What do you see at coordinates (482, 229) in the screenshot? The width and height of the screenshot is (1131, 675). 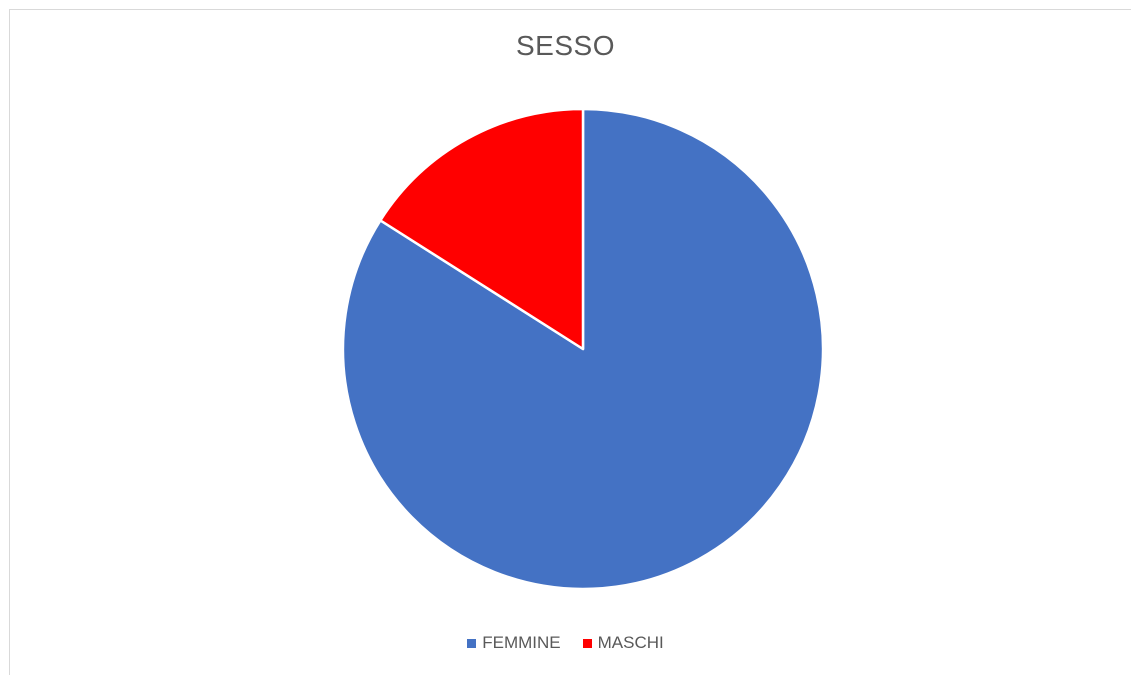 I see `pie-slice-maschi` at bounding box center [482, 229].